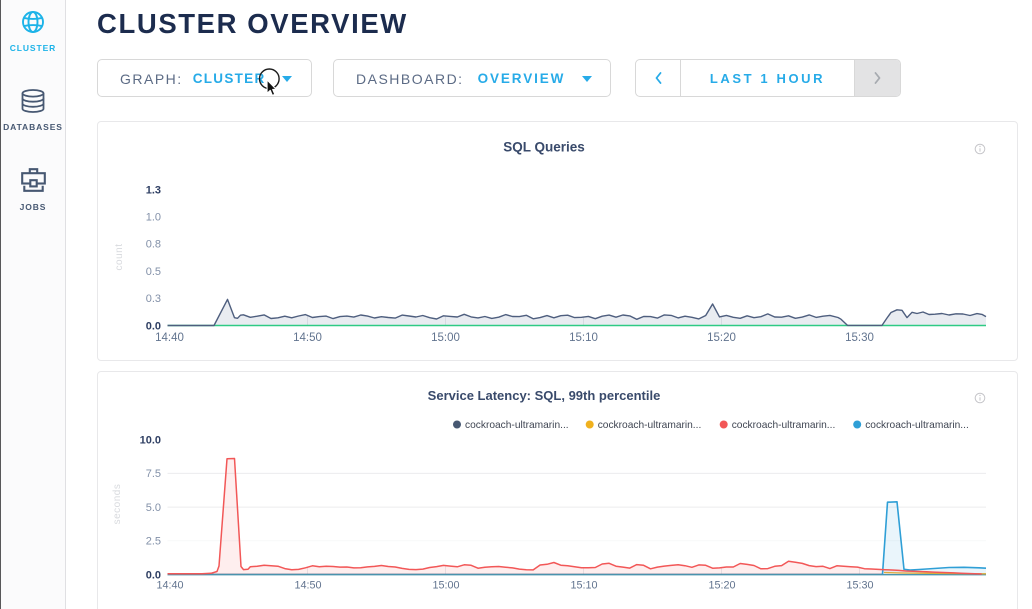 This screenshot has width=1032, height=609. I want to click on svg-text: SQL Queries, so click(544, 147).